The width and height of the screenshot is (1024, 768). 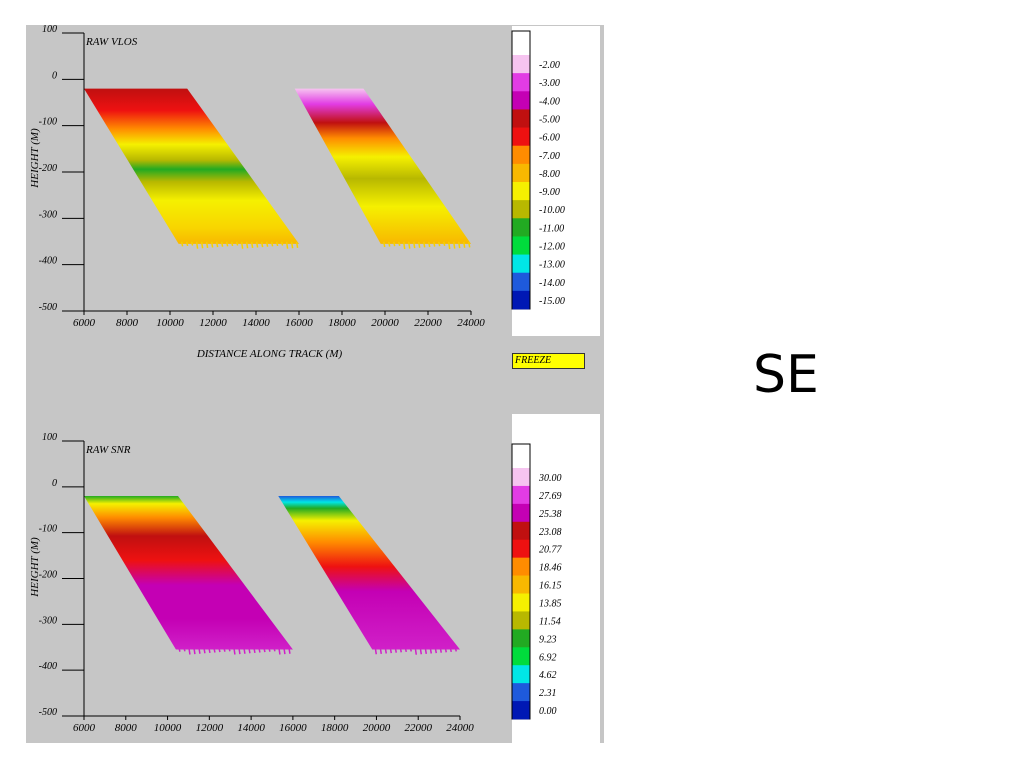 I want to click on colorbar-label: 0.00, so click(x=548, y=711).